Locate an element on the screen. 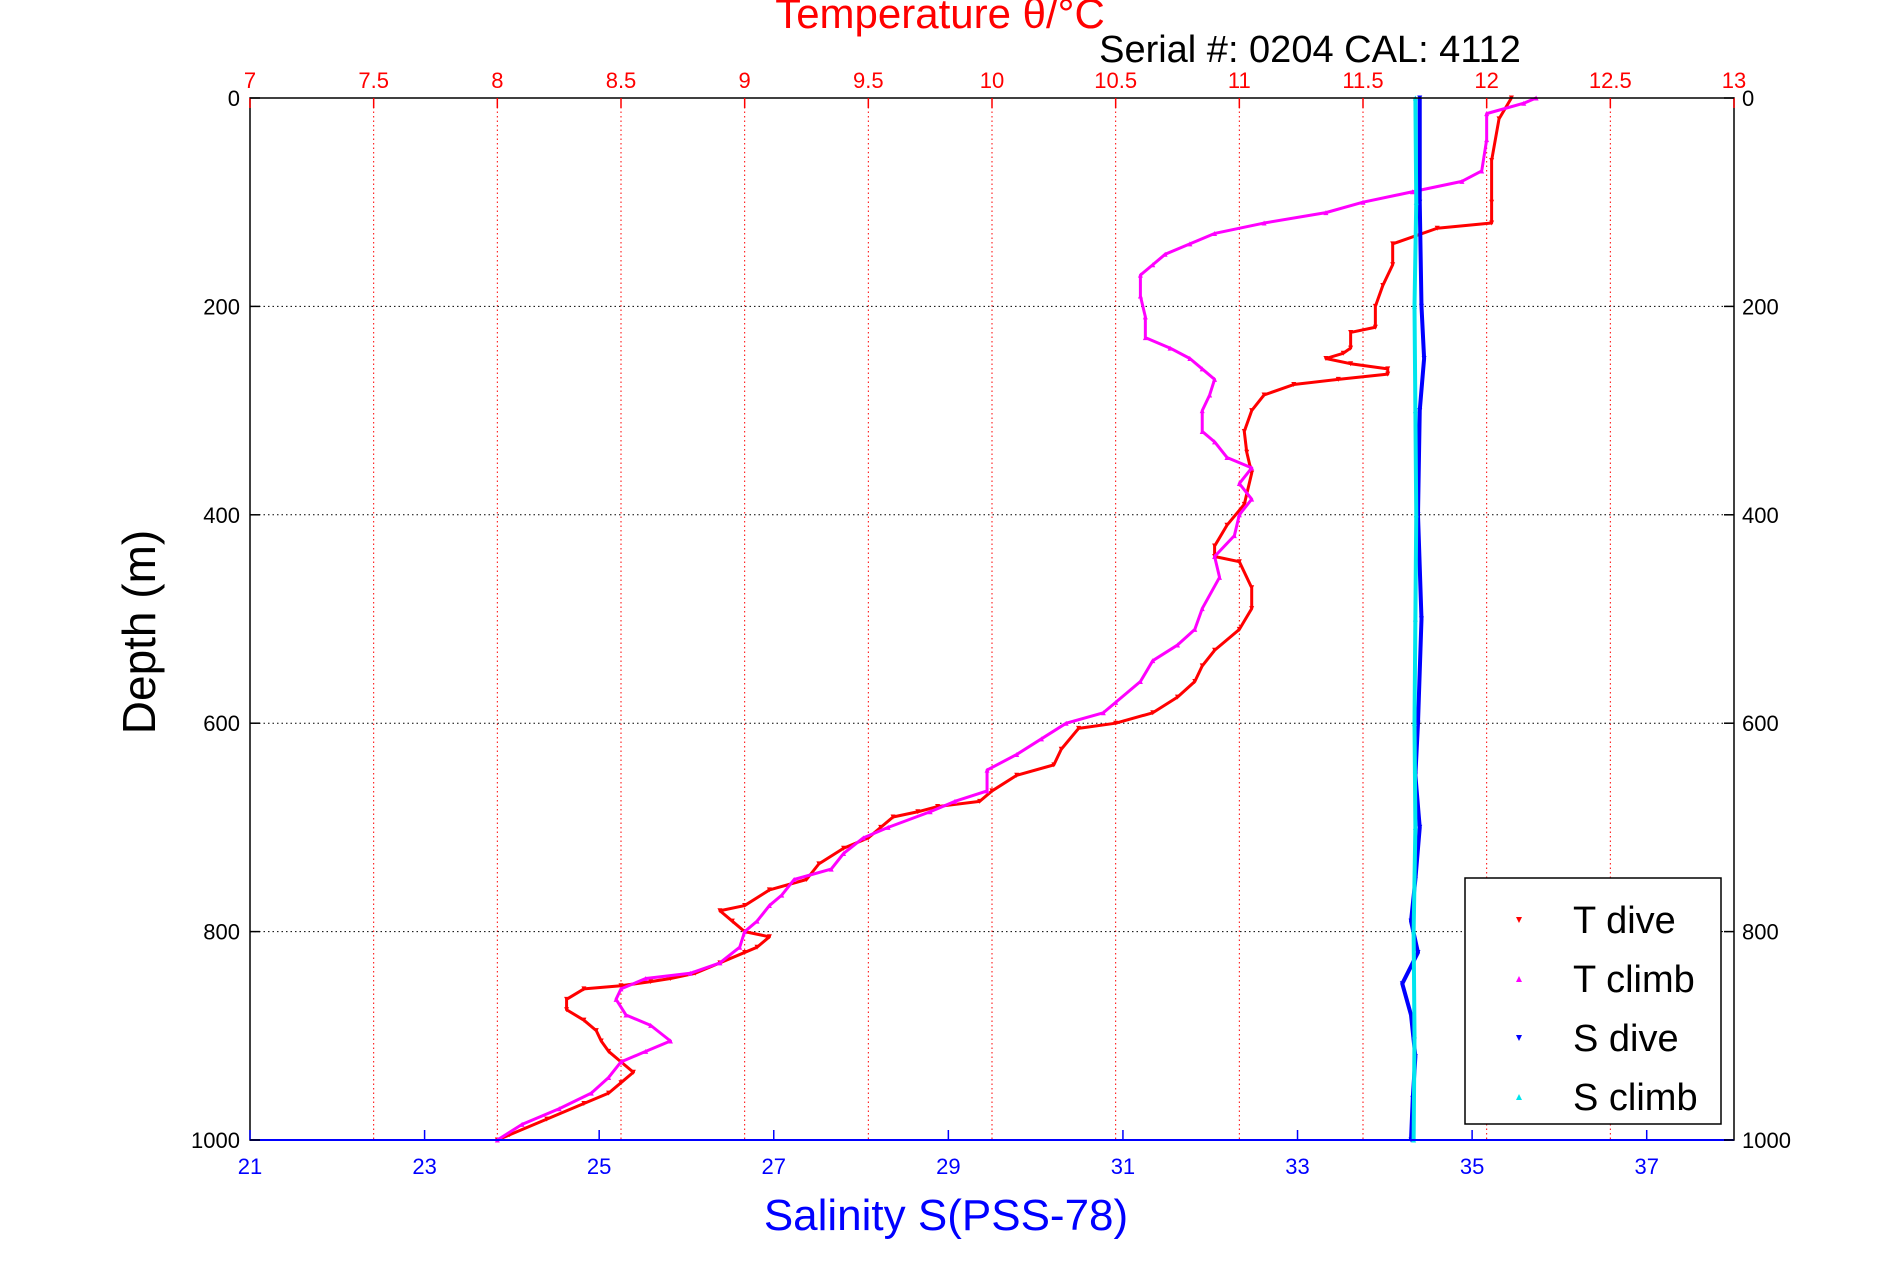  left-axis-tick-label: 800 is located at coordinates (221, 932).